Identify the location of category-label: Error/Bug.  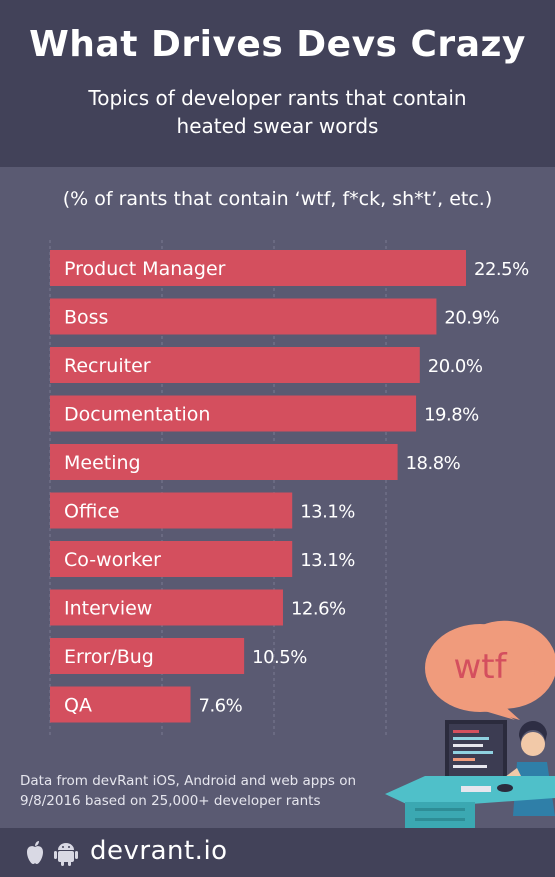
(109, 657).